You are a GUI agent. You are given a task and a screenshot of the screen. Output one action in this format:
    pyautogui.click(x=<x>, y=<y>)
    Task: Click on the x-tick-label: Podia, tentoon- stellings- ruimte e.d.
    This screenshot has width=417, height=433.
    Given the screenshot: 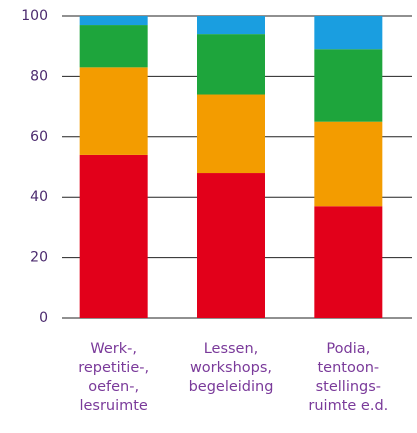 What is the action you would take?
    pyautogui.click(x=348, y=377)
    